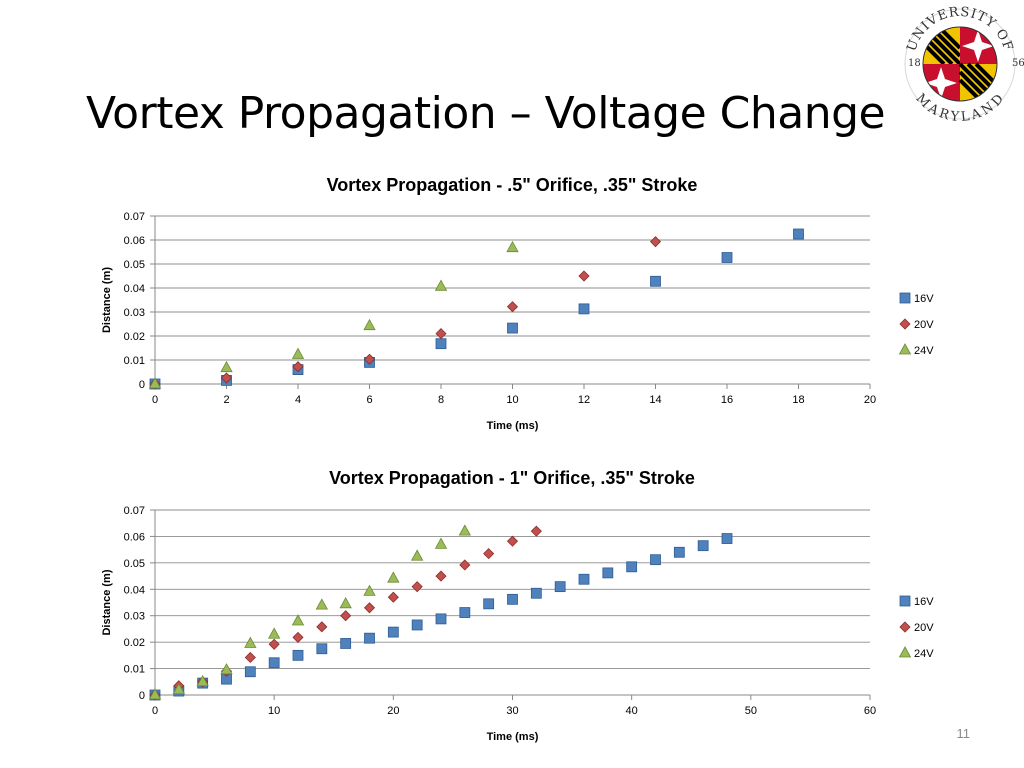  What do you see at coordinates (155, 400) in the screenshot?
I see `x-tick-label: 0` at bounding box center [155, 400].